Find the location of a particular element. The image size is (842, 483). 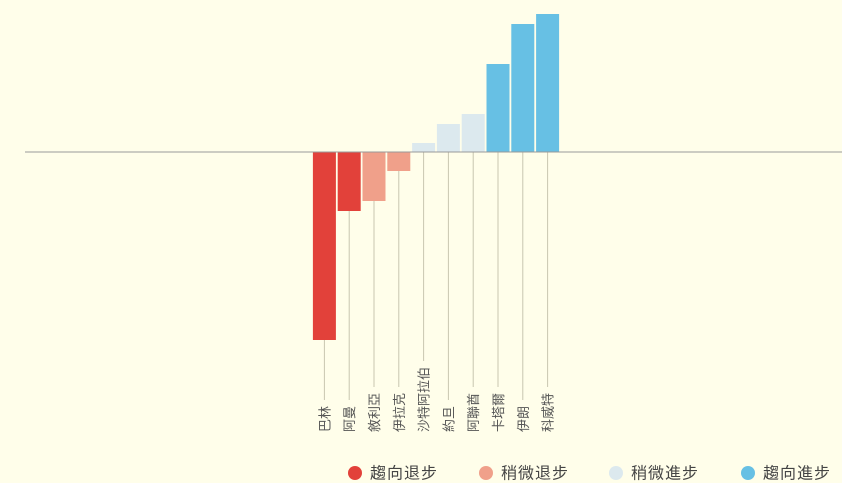

category-label: 伊拉克 is located at coordinates (400, 412).